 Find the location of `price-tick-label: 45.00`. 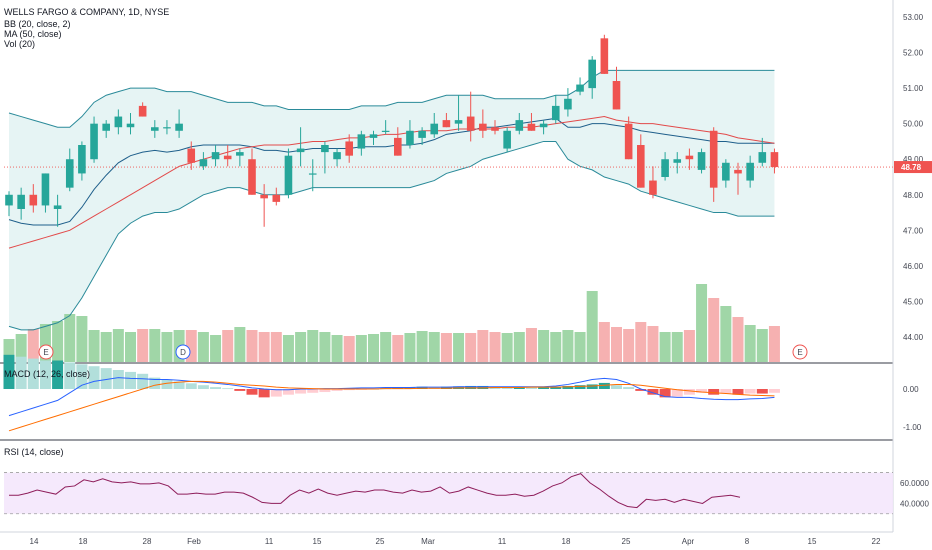

price-tick-label: 45.00 is located at coordinates (913, 301).